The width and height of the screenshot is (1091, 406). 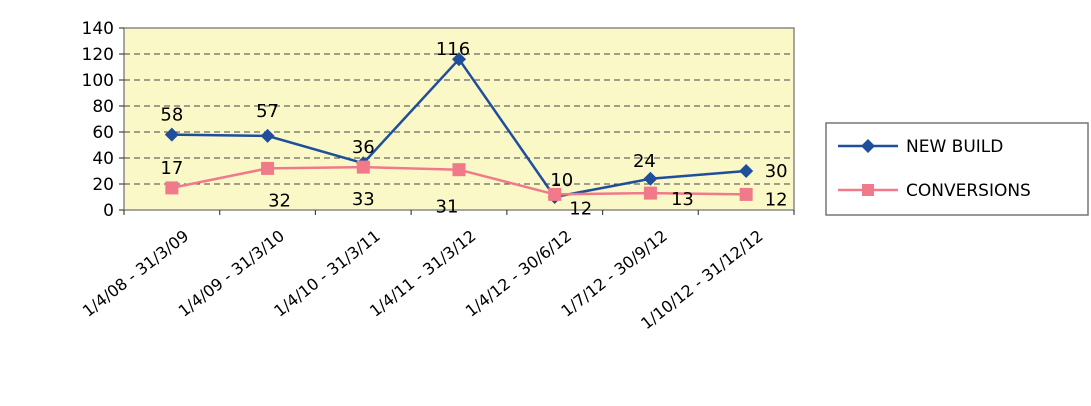 What do you see at coordinates (279, 200) in the screenshot?
I see `data-label: 32` at bounding box center [279, 200].